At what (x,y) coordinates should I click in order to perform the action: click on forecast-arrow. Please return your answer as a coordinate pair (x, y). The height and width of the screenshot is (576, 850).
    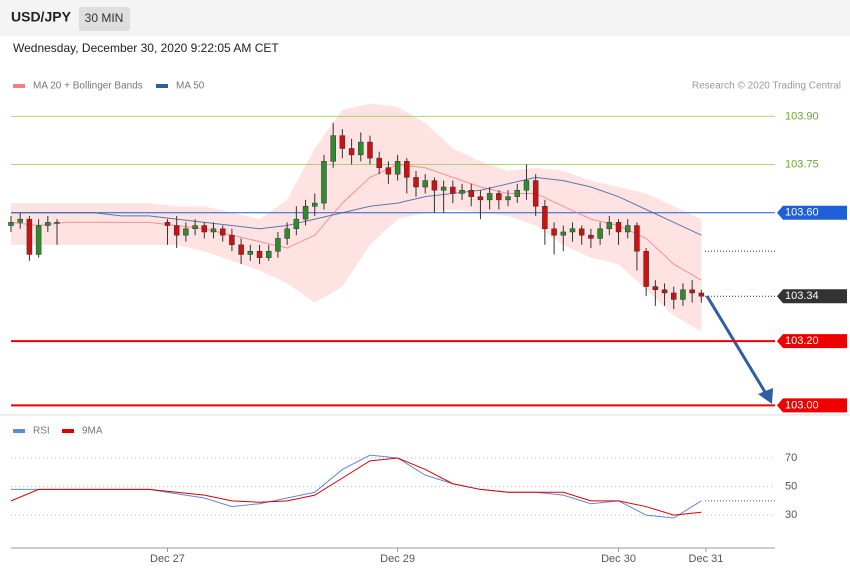
    Looking at the image, I should click on (737, 346).